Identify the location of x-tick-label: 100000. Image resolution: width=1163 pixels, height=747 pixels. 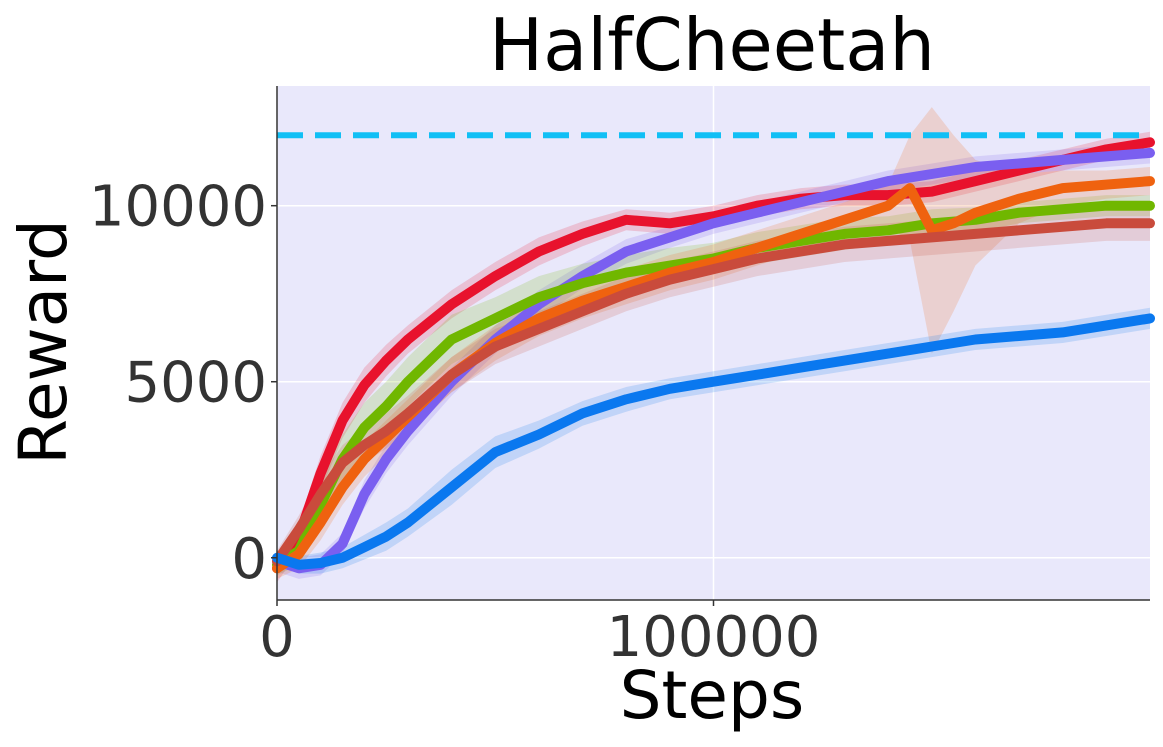
(714, 637).